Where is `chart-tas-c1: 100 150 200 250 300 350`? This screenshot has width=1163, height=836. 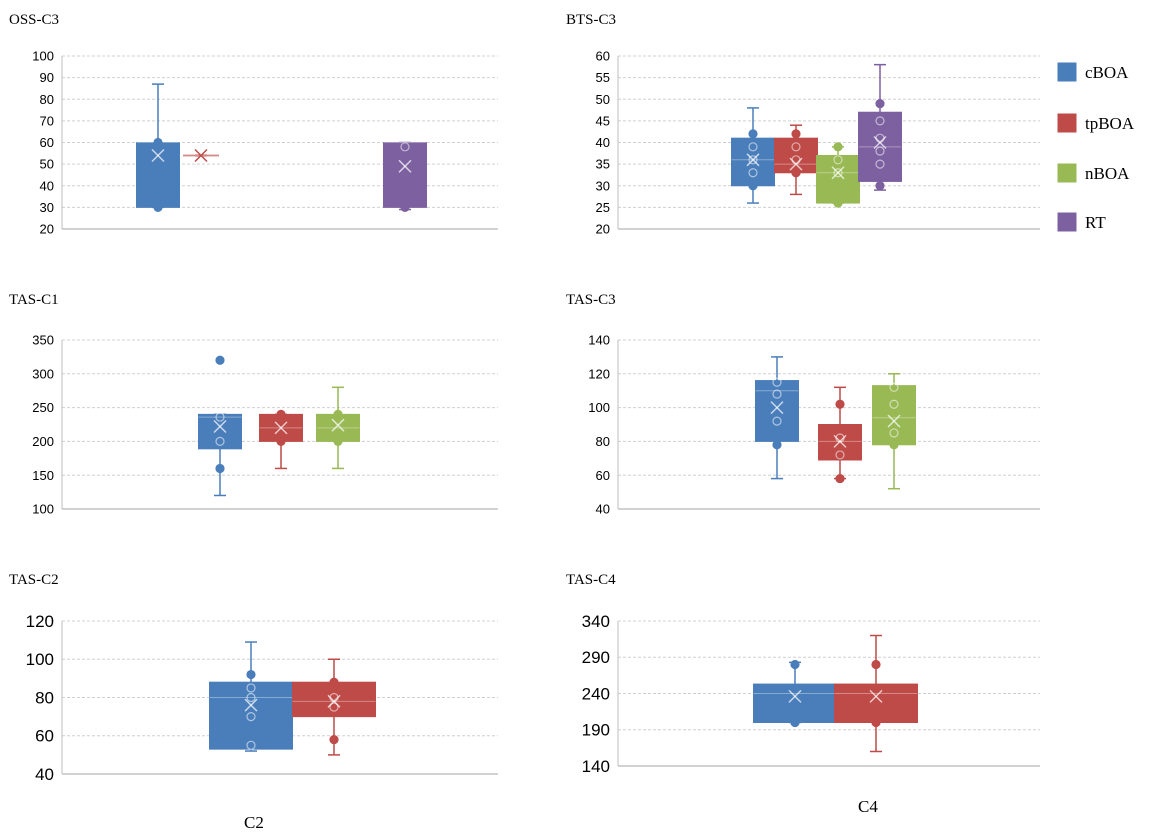 chart-tas-c1: 100 150 200 250 300 350 is located at coordinates (265, 425).